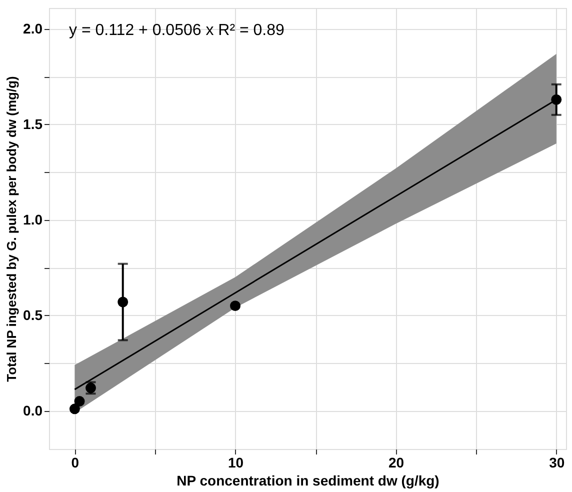  Describe the element at coordinates (33, 410) in the screenshot. I see `y-tick-label: 0.0` at that location.